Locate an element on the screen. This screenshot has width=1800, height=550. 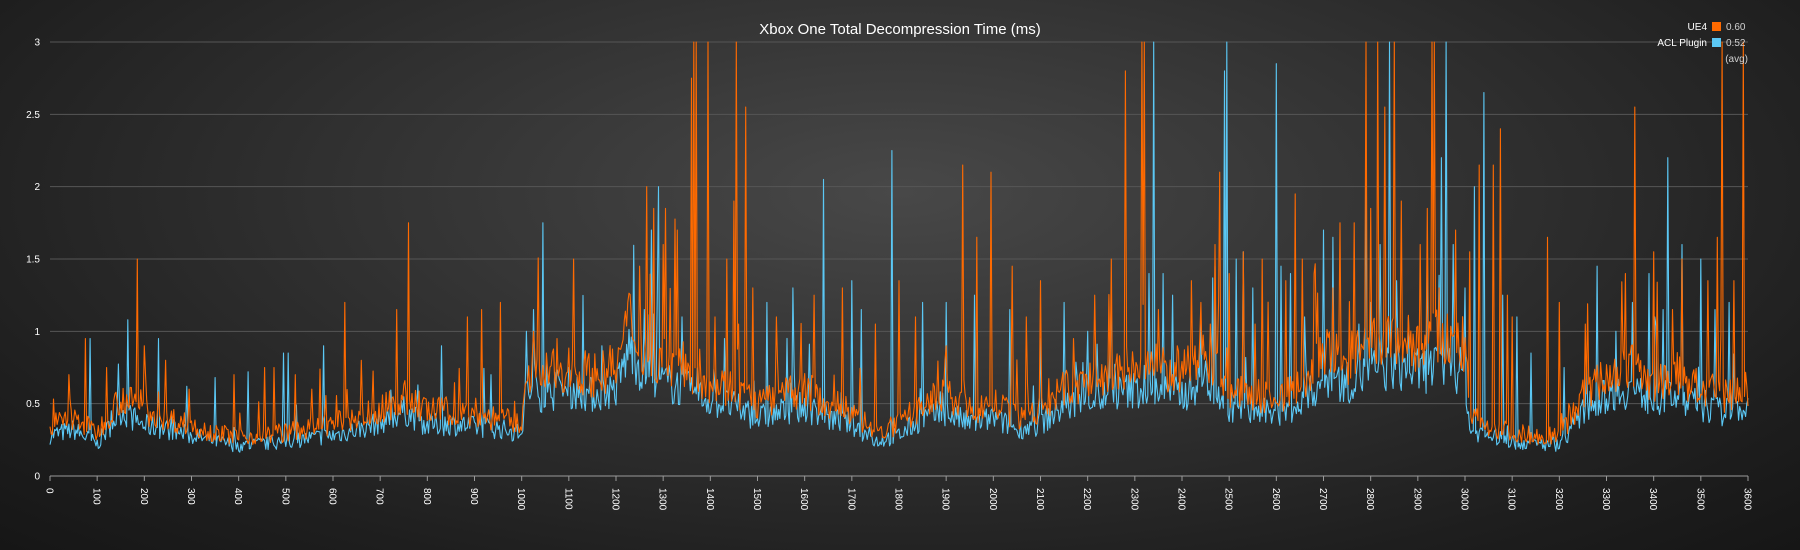
x-tick-label: 1100 is located at coordinates (567, 499).